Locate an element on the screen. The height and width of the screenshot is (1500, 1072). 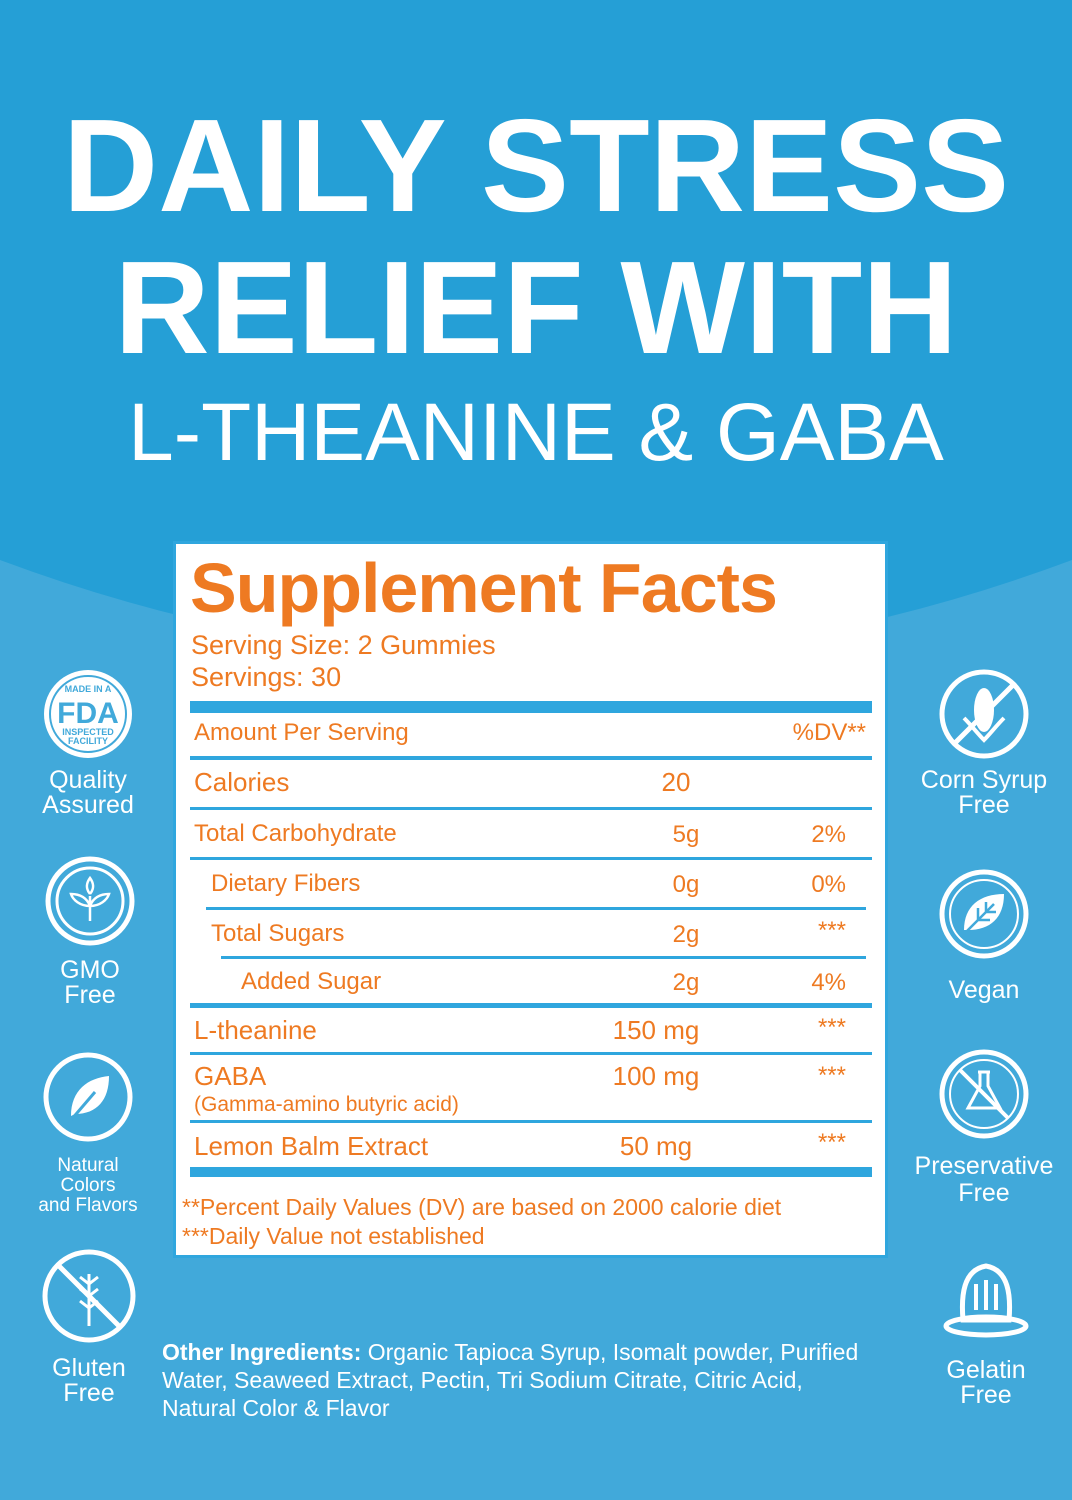
row-subname: (Gamma-amino butyric acid) is located at coordinates (326, 1104).